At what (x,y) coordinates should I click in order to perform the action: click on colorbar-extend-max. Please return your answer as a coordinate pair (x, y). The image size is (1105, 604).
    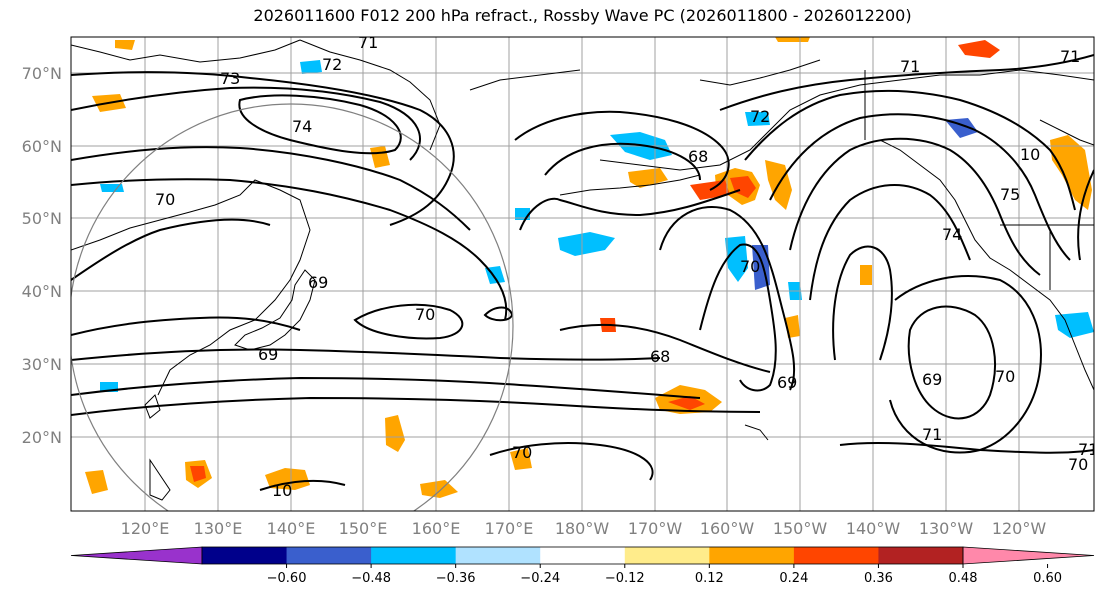
    Looking at the image, I should click on (1028, 555).